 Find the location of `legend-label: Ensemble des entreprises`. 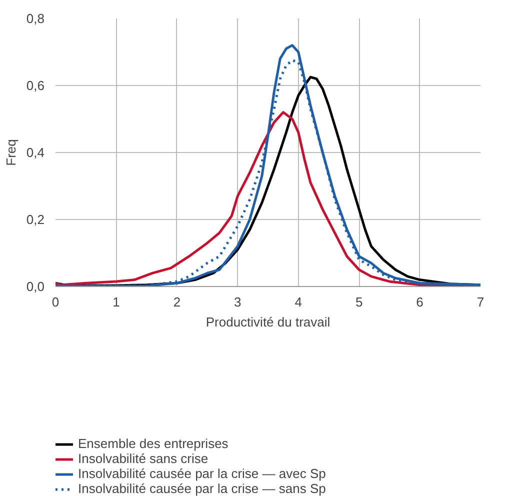

legend-label: Ensemble des entreprises is located at coordinates (153, 443).